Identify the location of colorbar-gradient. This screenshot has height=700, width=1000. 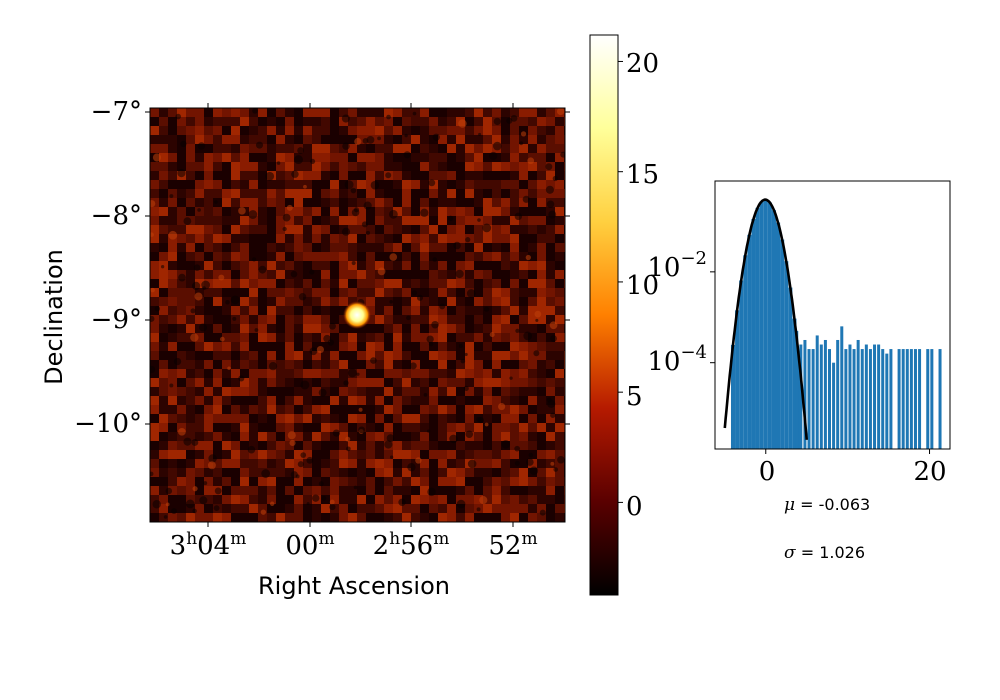
(604, 315).